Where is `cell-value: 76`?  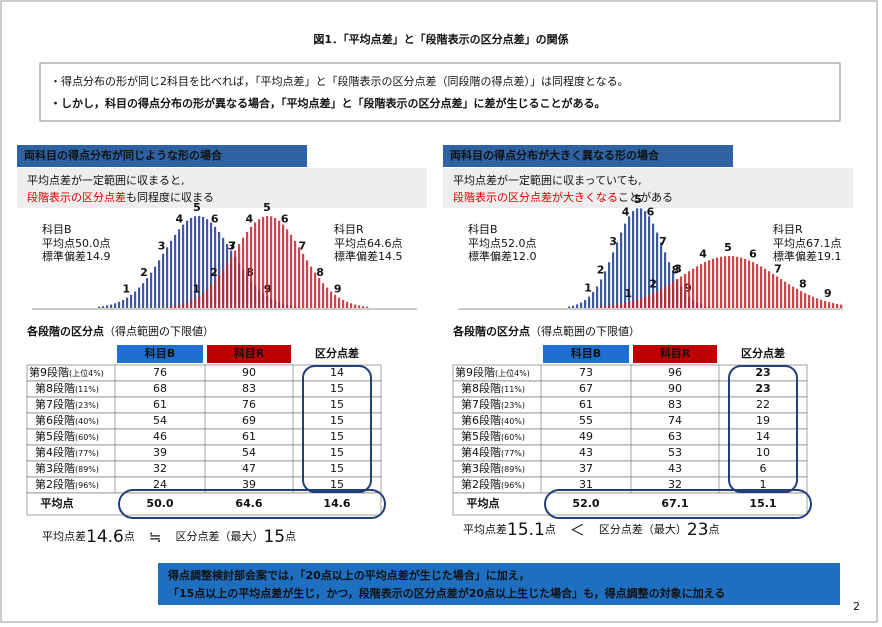
cell-value: 76 is located at coordinates (249, 404).